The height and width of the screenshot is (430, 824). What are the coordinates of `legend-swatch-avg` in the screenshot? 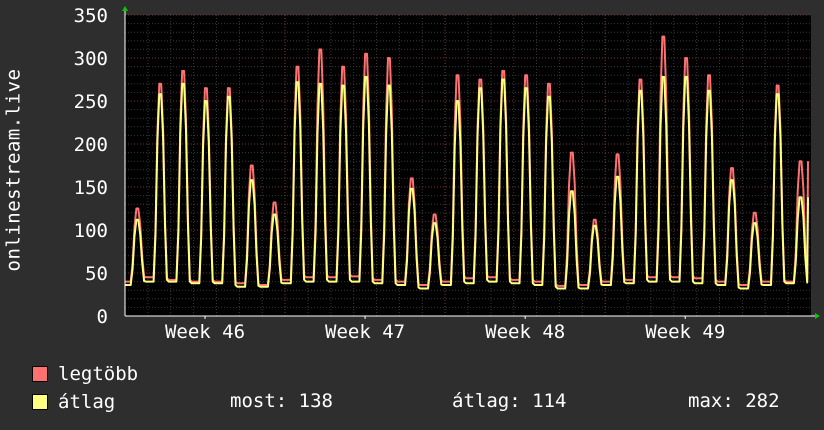 It's located at (40, 402).